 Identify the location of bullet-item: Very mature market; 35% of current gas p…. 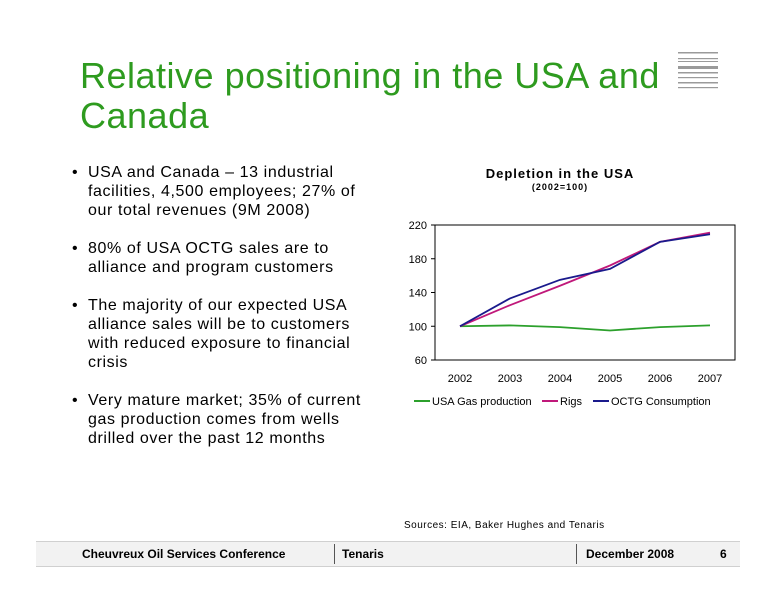
(220, 419).